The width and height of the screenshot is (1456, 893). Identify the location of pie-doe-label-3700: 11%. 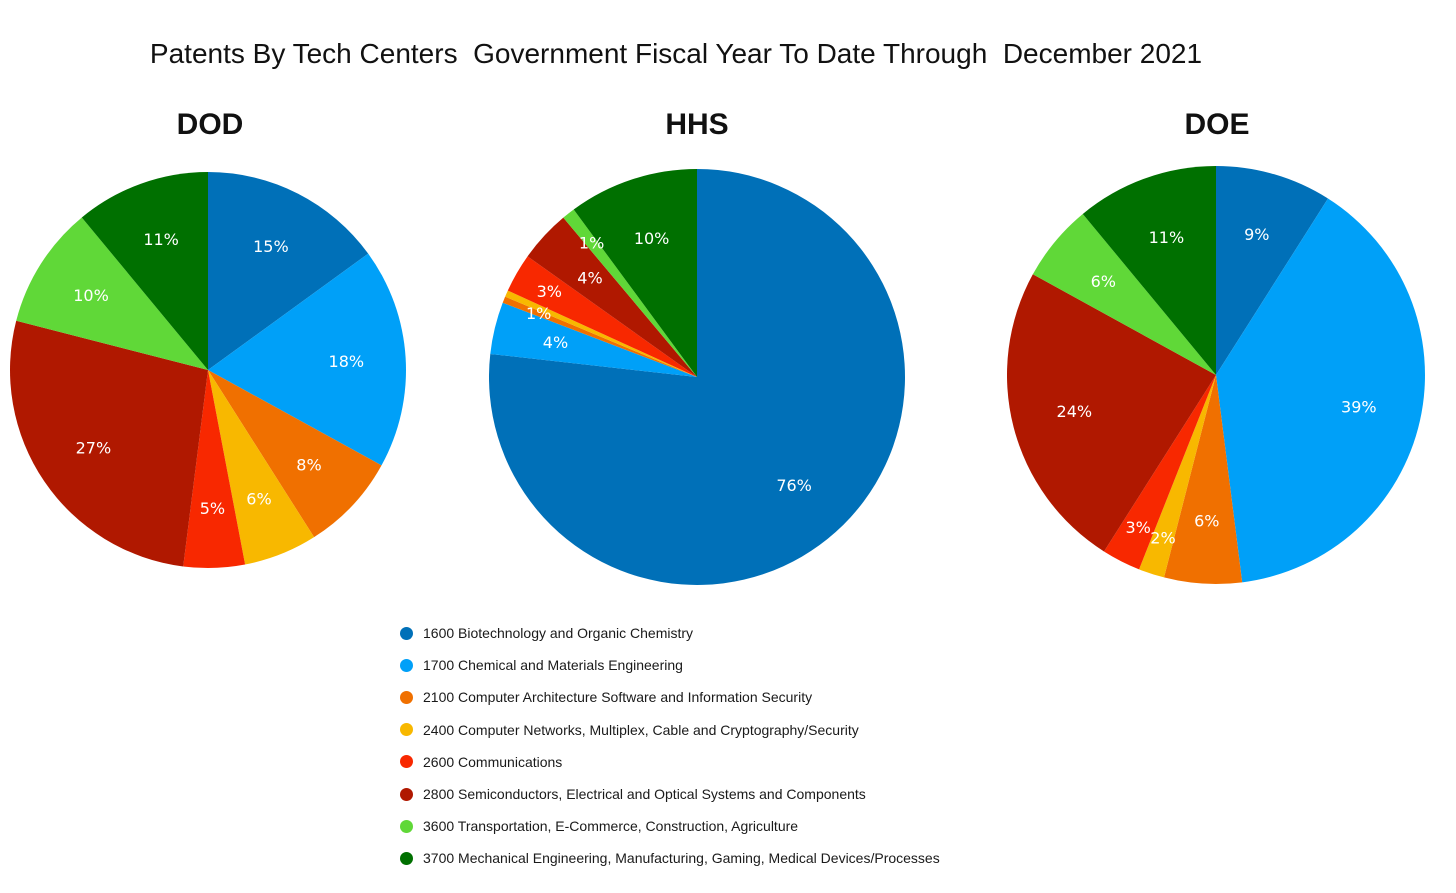
(1167, 237).